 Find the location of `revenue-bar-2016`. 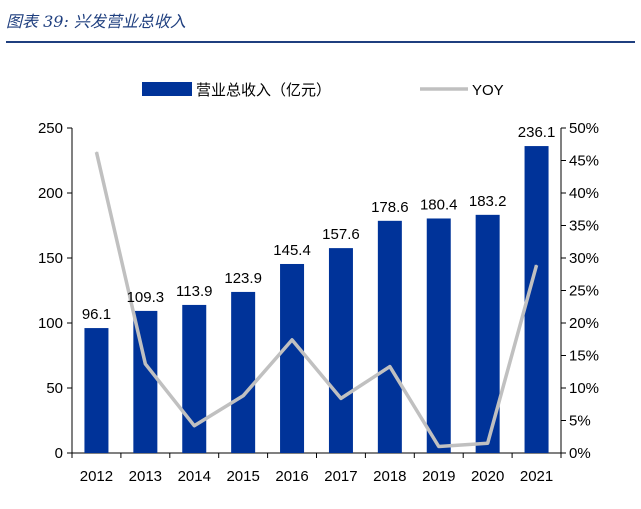

revenue-bar-2016 is located at coordinates (292, 358).